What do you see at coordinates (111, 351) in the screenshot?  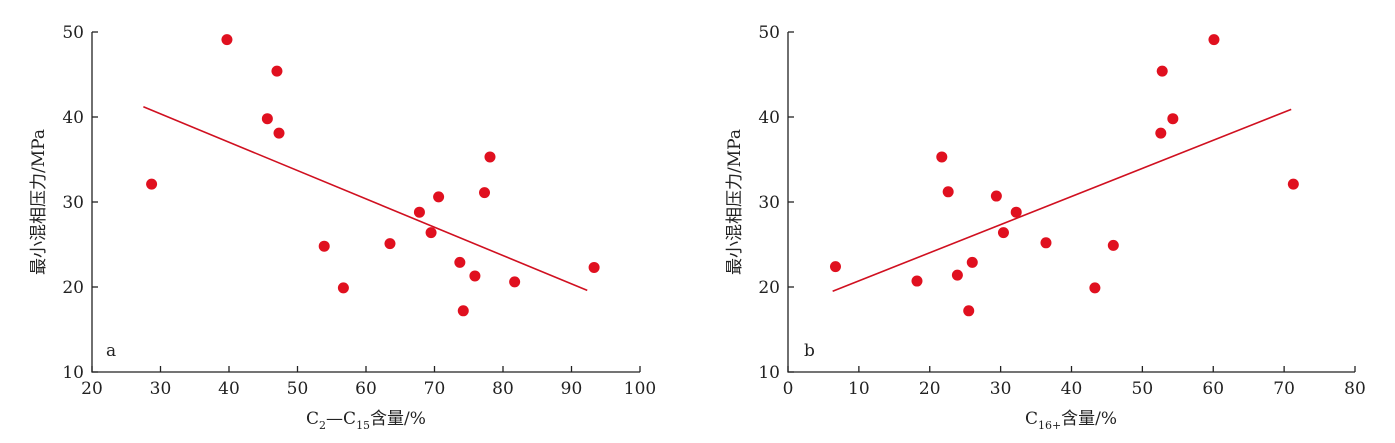 I see `panel-label: a` at bounding box center [111, 351].